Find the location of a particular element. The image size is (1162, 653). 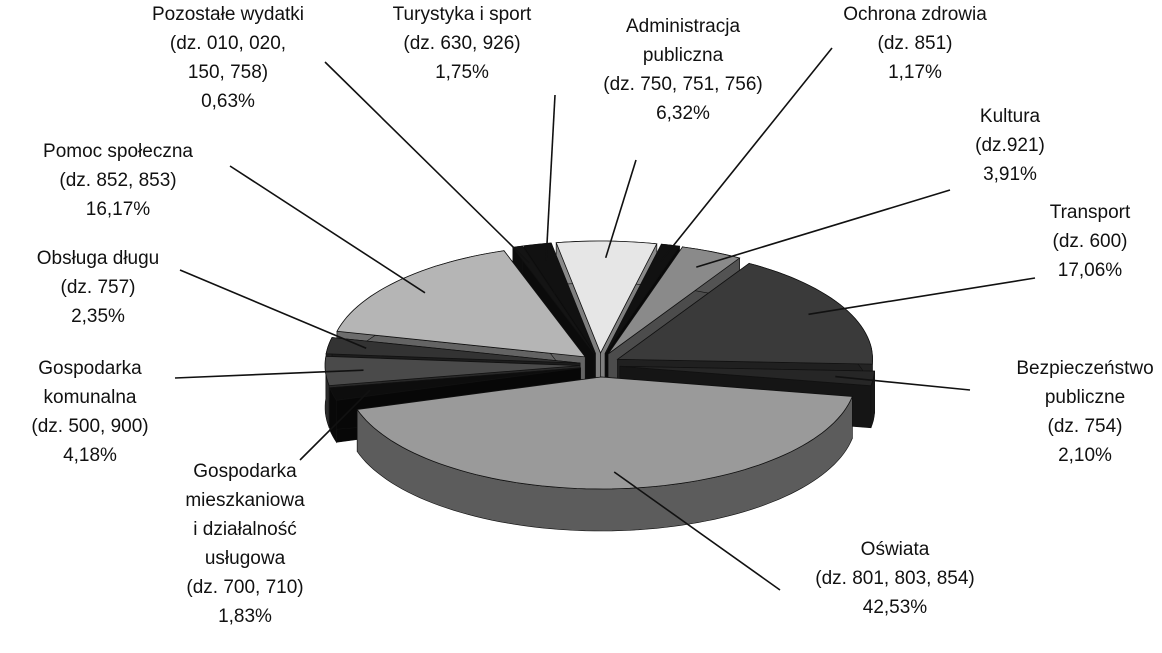

label-line: usługowa is located at coordinates (245, 558).